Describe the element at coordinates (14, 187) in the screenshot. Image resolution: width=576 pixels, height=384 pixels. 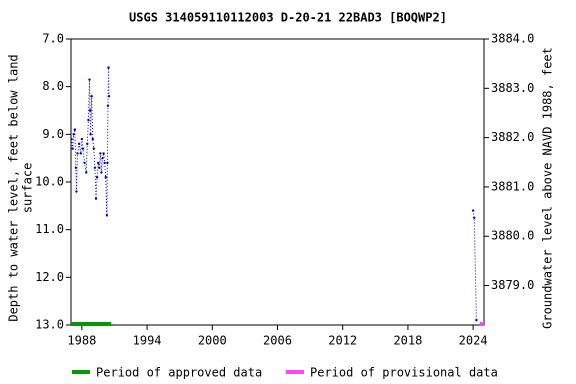
I see `y-axis-label: Depth to water level, feet below land` at that location.